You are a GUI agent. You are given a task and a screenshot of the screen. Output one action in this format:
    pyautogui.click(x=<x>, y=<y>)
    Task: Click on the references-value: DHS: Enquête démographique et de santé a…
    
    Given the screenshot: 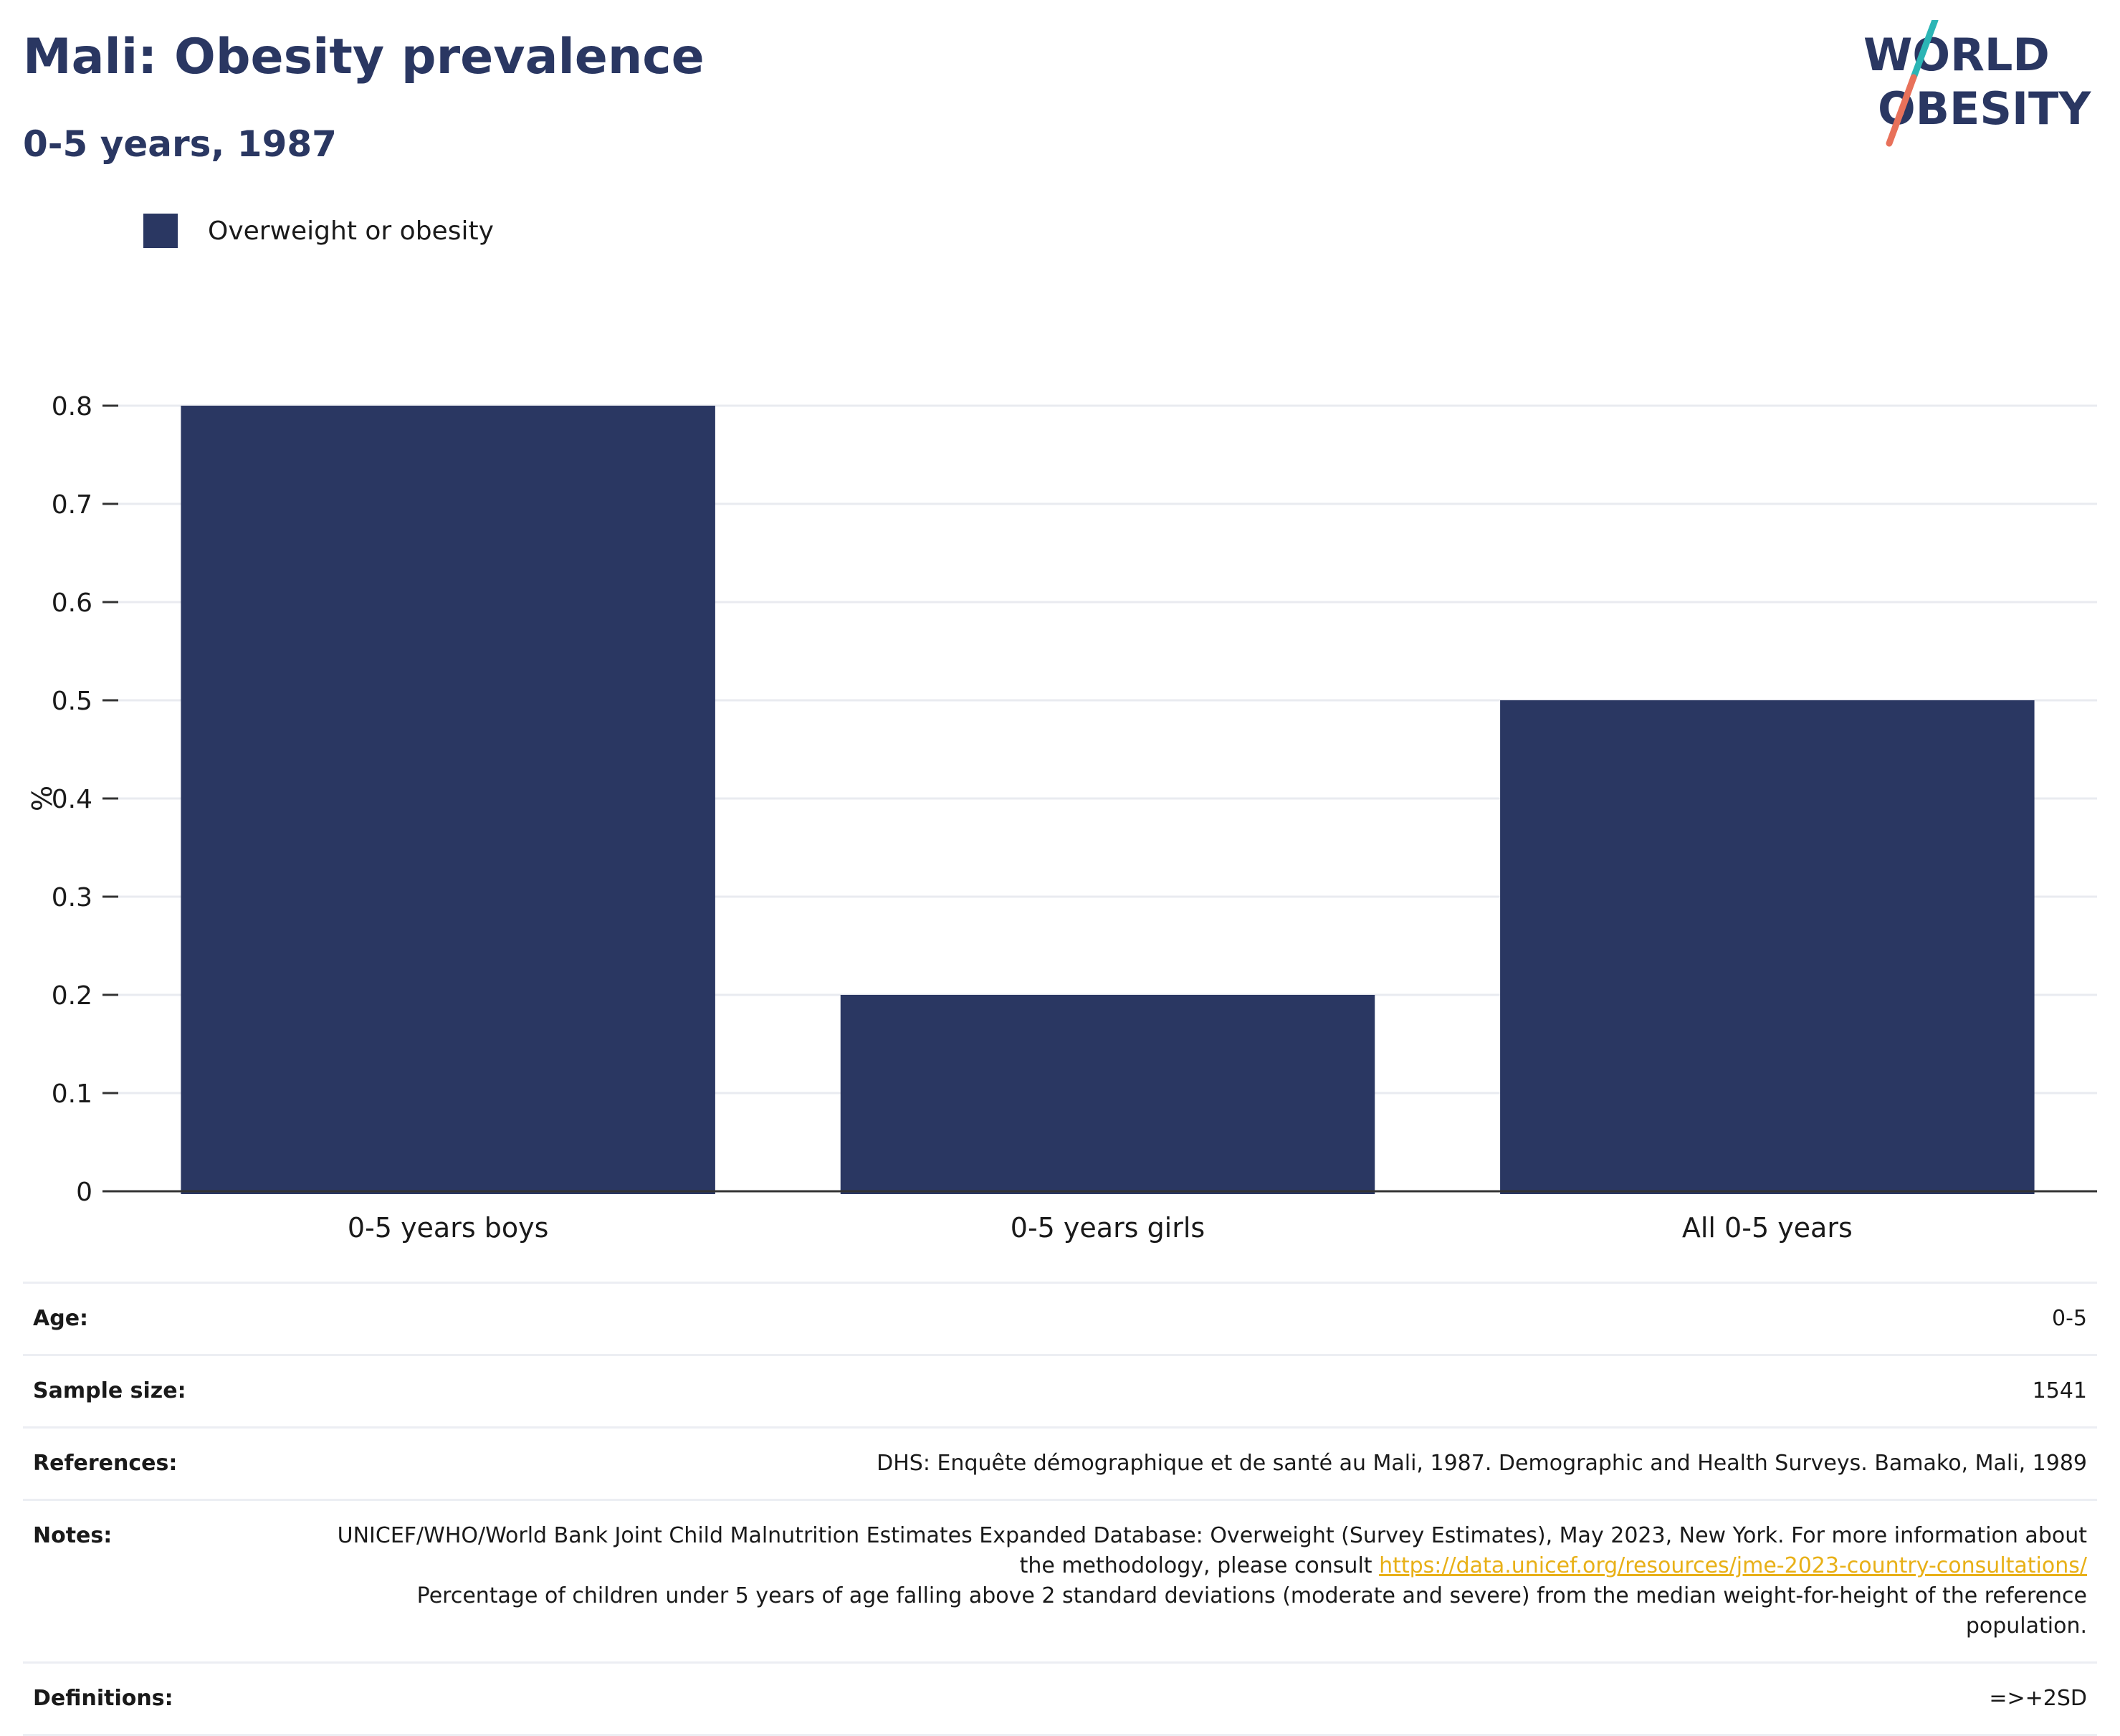 What is the action you would take?
    pyautogui.click(x=1482, y=1463)
    